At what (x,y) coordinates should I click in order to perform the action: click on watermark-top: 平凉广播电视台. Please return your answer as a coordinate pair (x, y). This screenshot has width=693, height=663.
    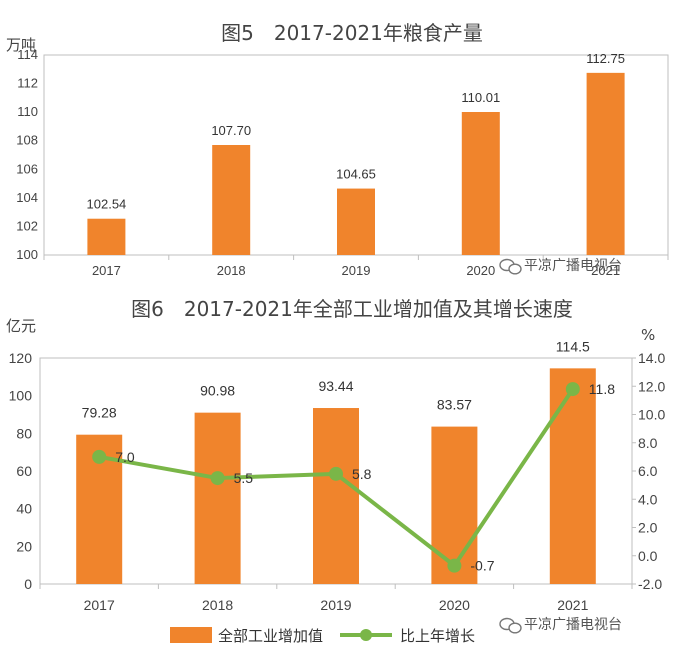
    Looking at the image, I should click on (560, 266).